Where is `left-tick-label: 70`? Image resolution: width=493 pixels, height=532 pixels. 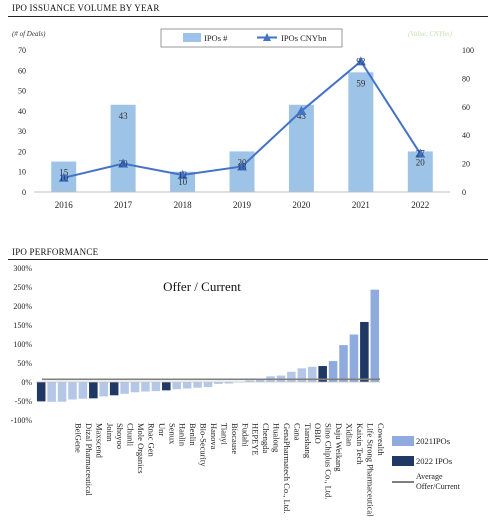
left-tick-label: 70 is located at coordinates (22, 50).